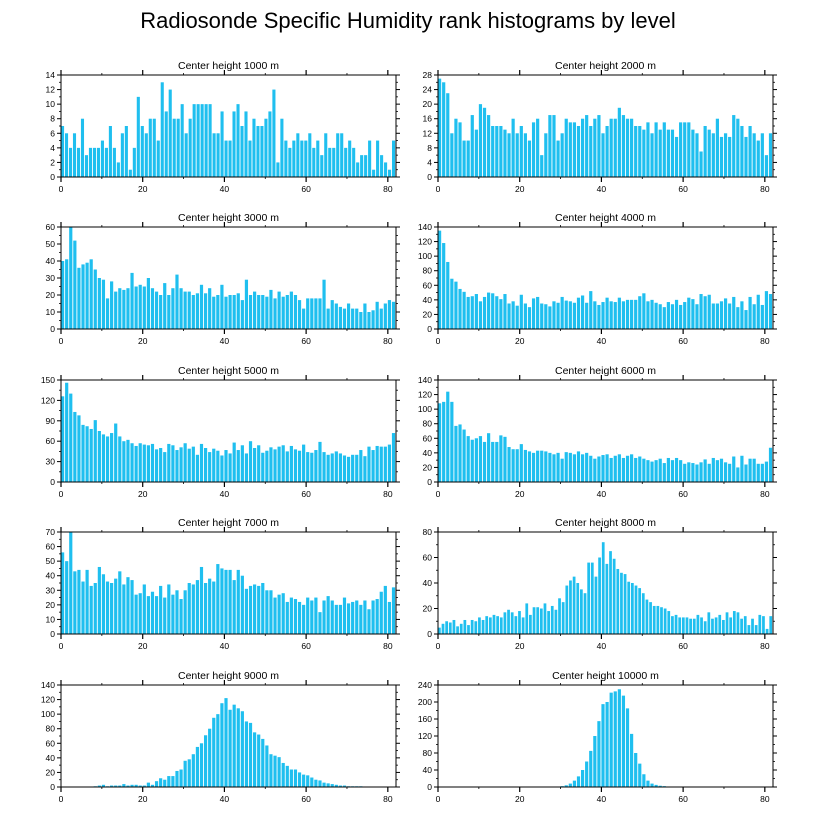 This screenshot has width=816, height=824. What do you see at coordinates (388, 799) in the screenshot?
I see `x-tick-label: 80` at bounding box center [388, 799].